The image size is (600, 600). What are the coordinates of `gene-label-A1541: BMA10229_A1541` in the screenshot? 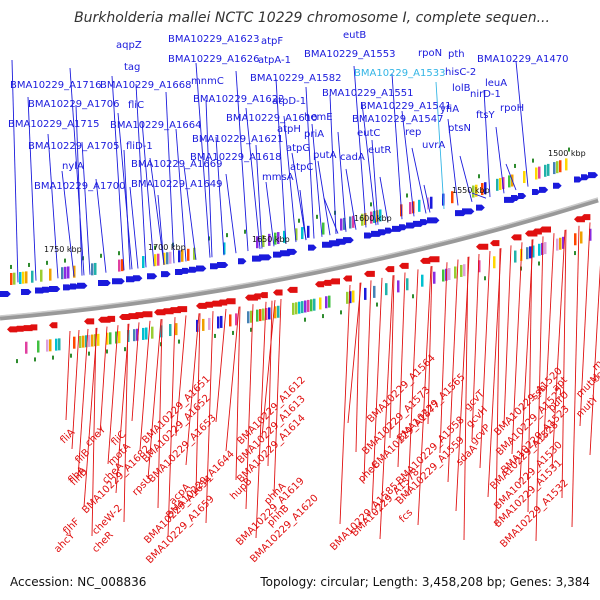 It's located at (405, 106).